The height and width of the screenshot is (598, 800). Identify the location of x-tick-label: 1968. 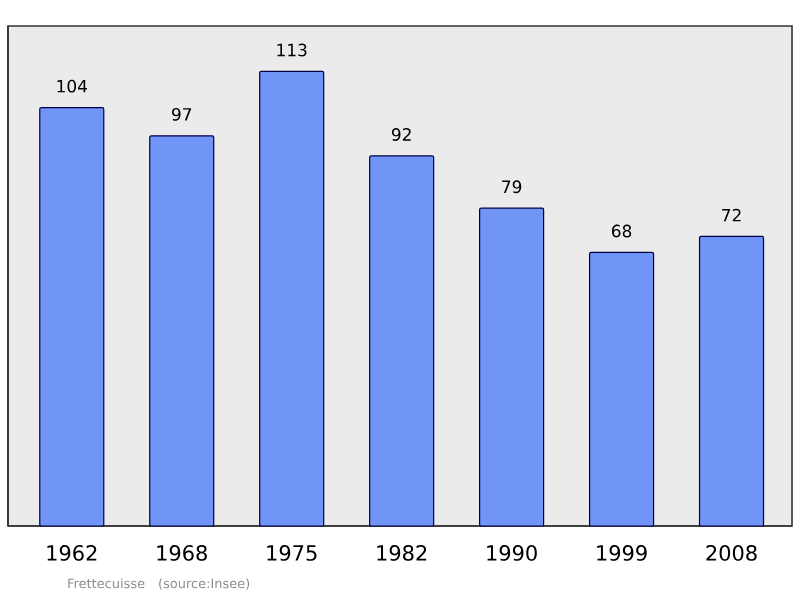
(182, 553).